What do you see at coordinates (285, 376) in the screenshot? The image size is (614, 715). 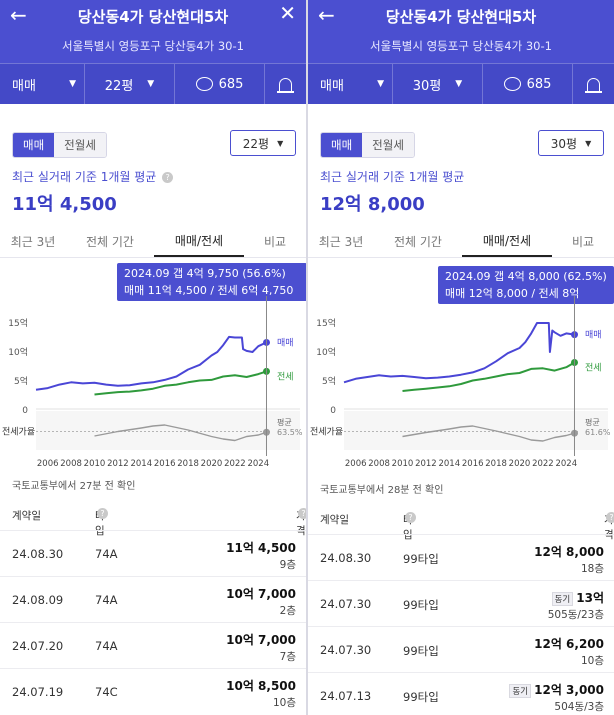 I see `legend-jeonse: 전세` at bounding box center [285, 376].